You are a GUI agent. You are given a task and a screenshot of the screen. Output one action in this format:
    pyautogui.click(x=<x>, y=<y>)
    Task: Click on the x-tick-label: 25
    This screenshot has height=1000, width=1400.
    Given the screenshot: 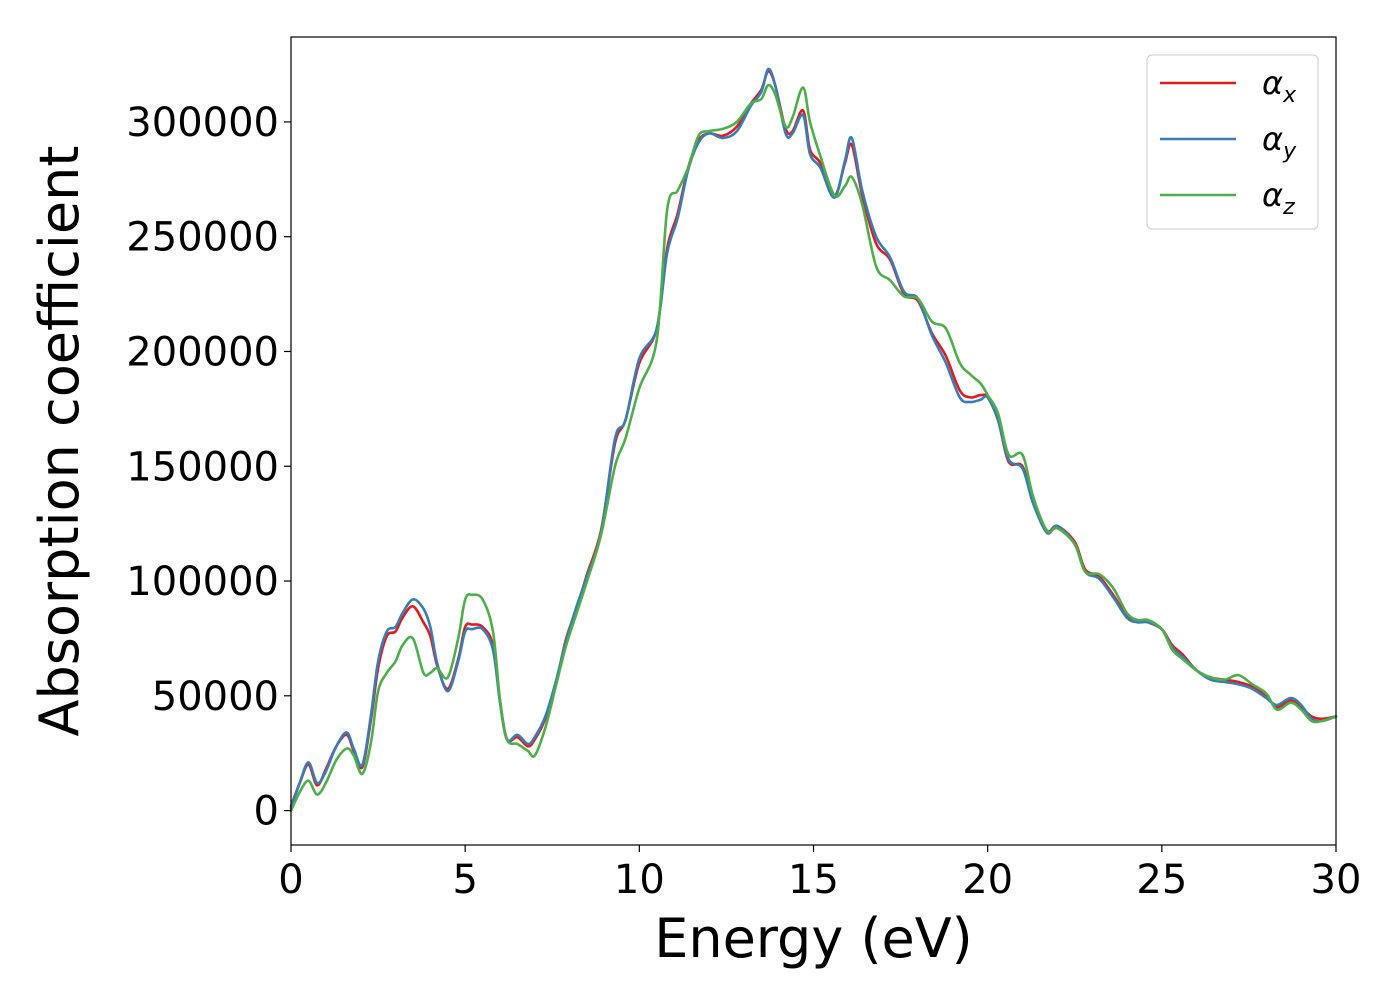 What is the action you would take?
    pyautogui.click(x=1161, y=880)
    